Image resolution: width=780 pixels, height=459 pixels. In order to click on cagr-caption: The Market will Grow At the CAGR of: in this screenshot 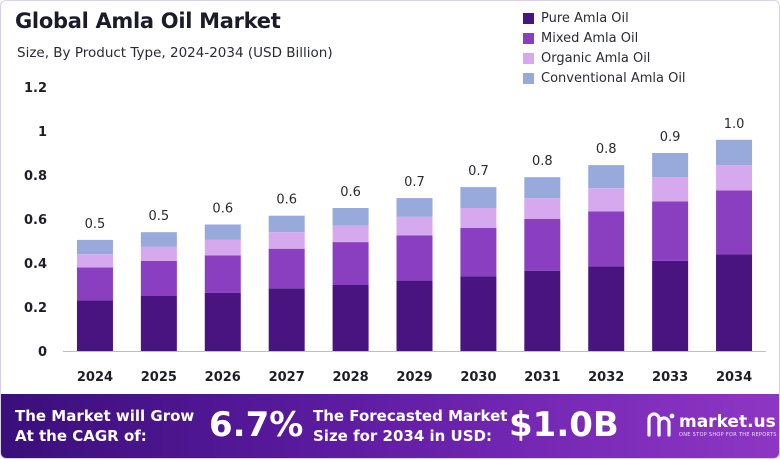, I will do `click(104, 426)`.